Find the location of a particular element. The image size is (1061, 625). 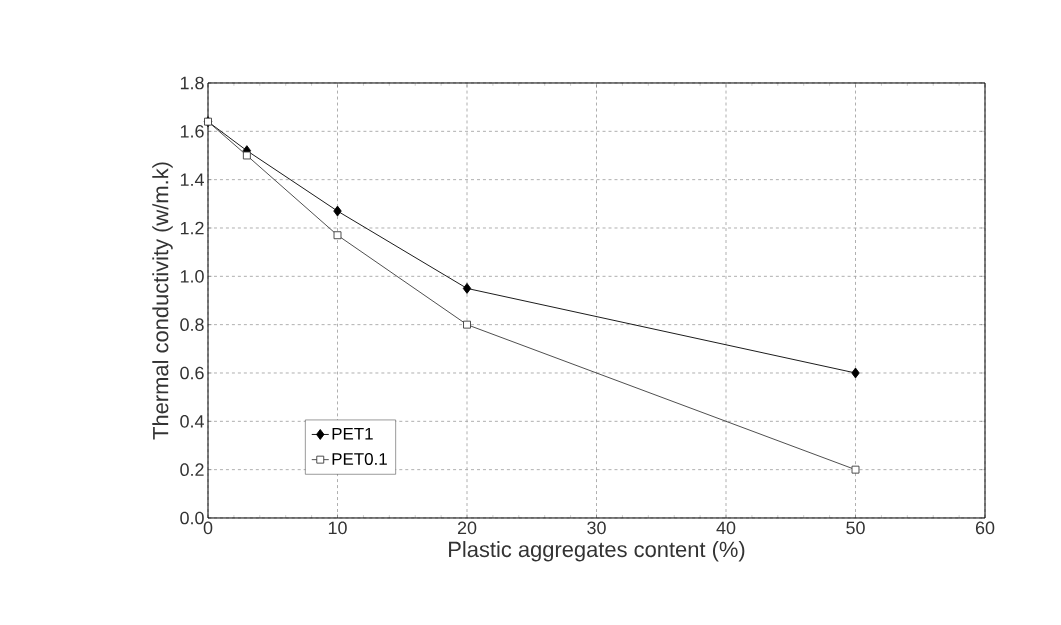

y-tick-label: 0.6 is located at coordinates (192, 373).